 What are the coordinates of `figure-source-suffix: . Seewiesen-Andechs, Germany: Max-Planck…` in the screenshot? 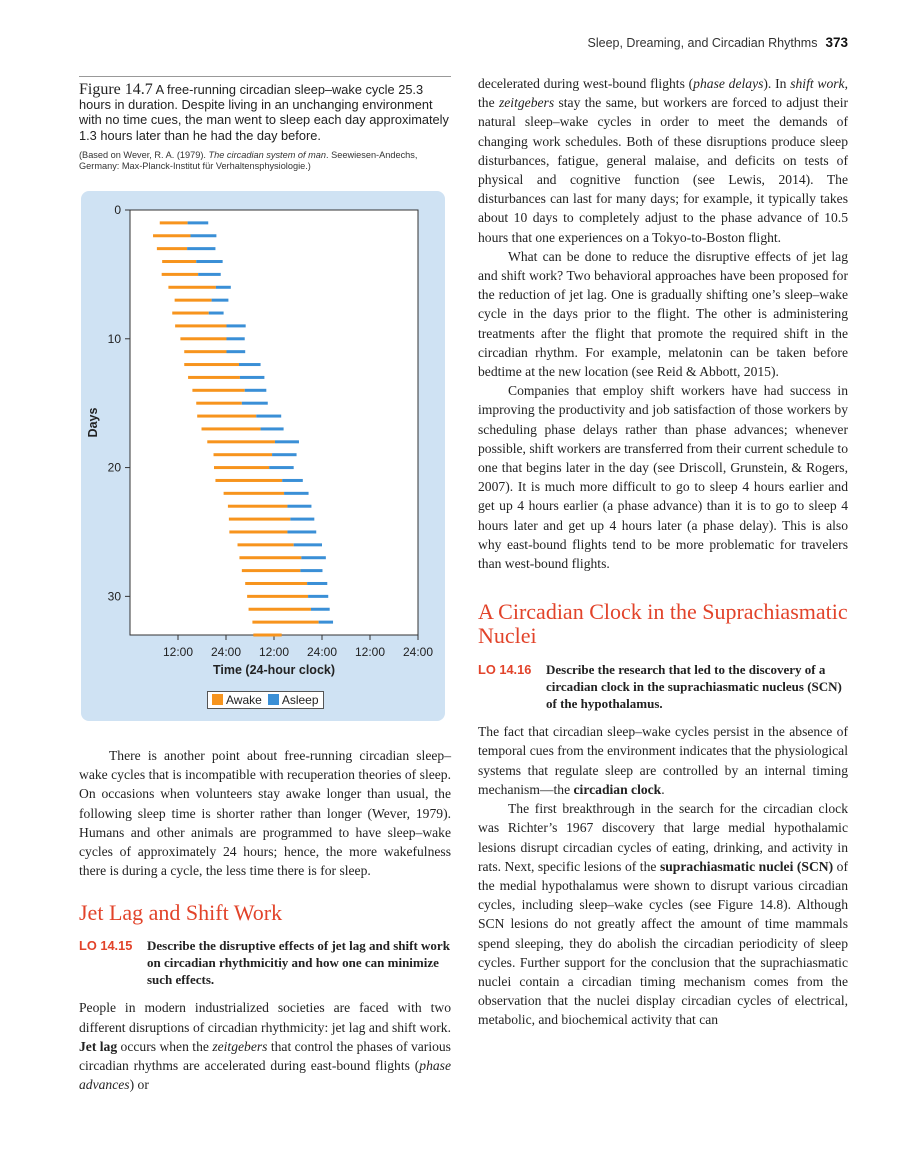 It's located at (248, 160).